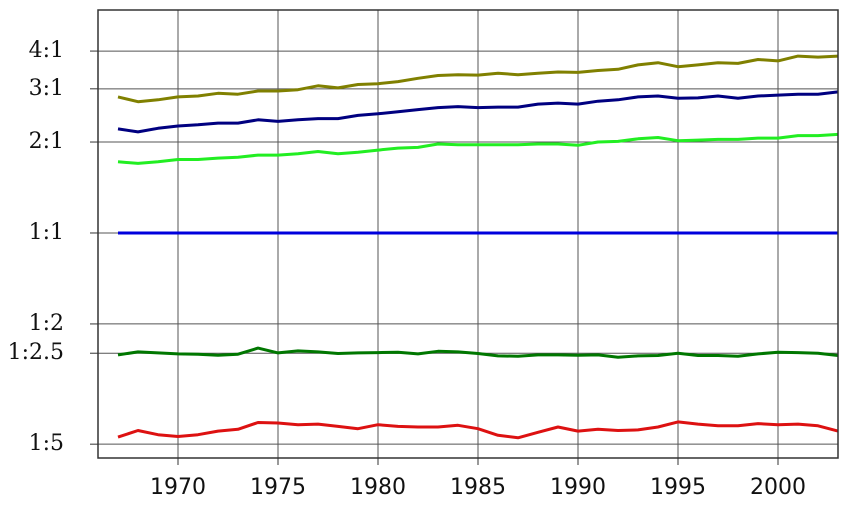  I want to click on x-tick-label: 1995, so click(678, 487).